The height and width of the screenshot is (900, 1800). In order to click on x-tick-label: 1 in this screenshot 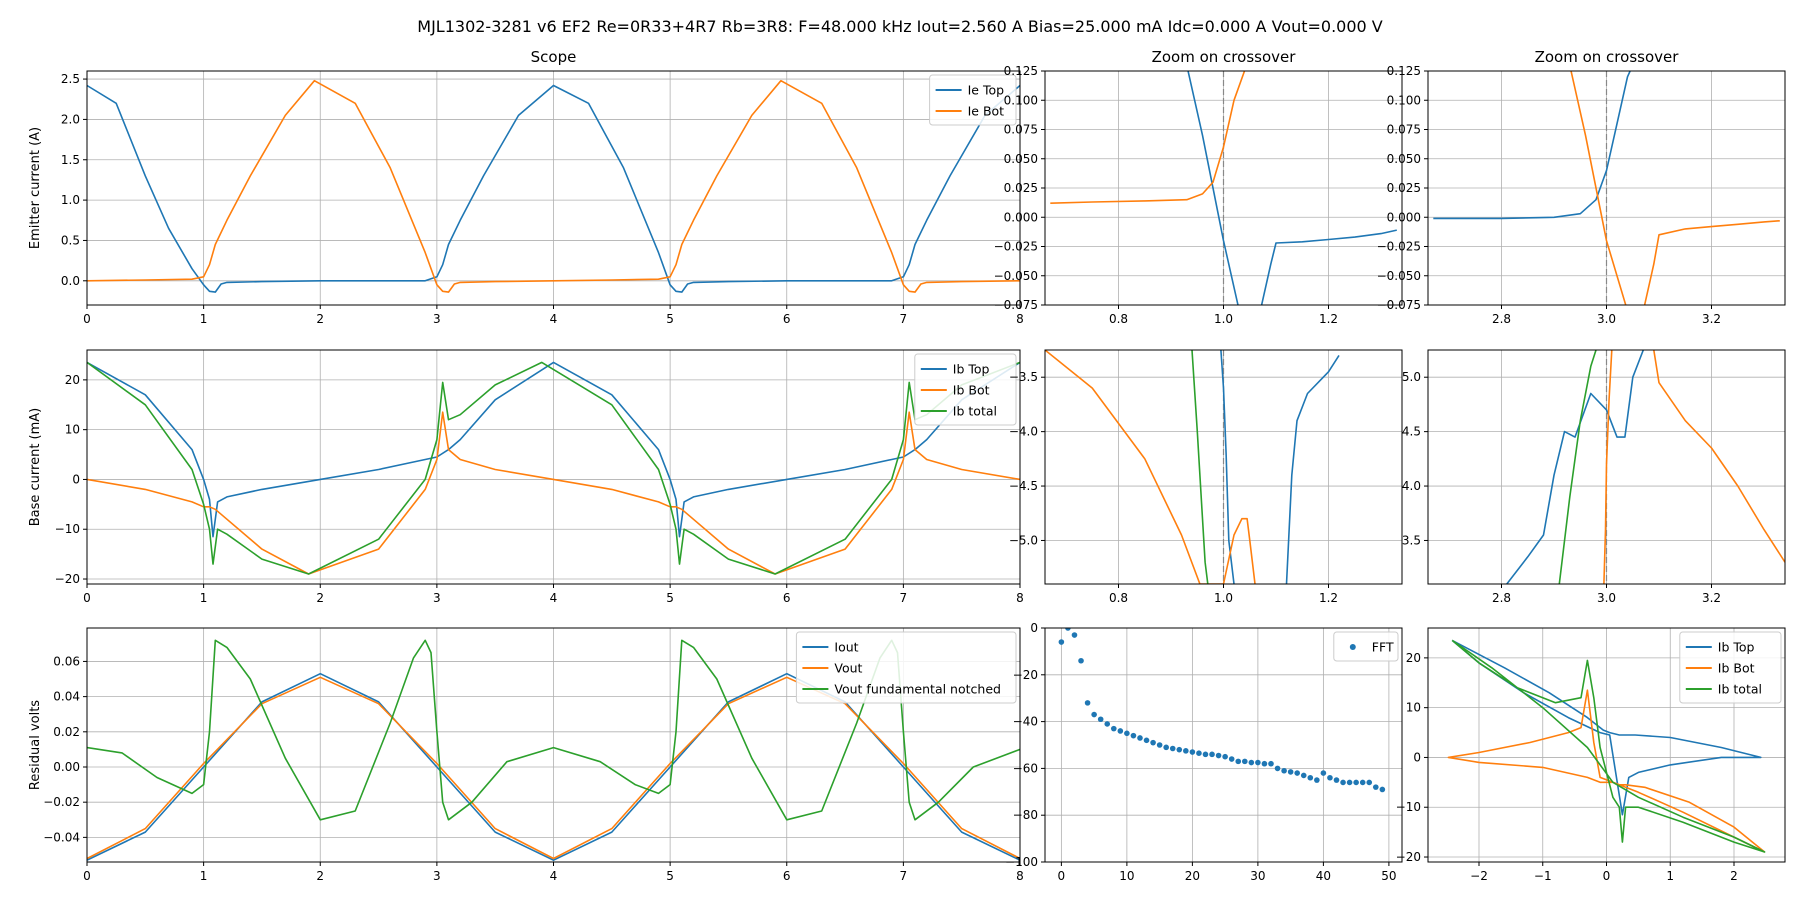, I will do `click(204, 319)`.